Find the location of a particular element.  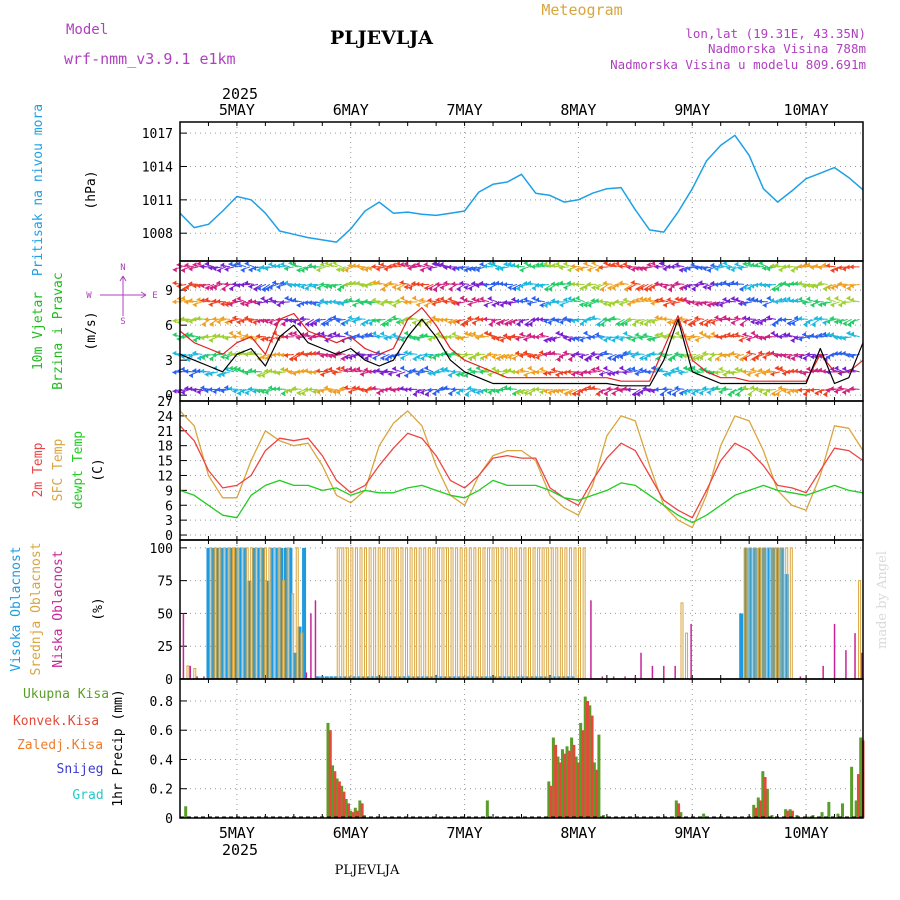

wind-ytick-label: 9 is located at coordinates (169, 291).